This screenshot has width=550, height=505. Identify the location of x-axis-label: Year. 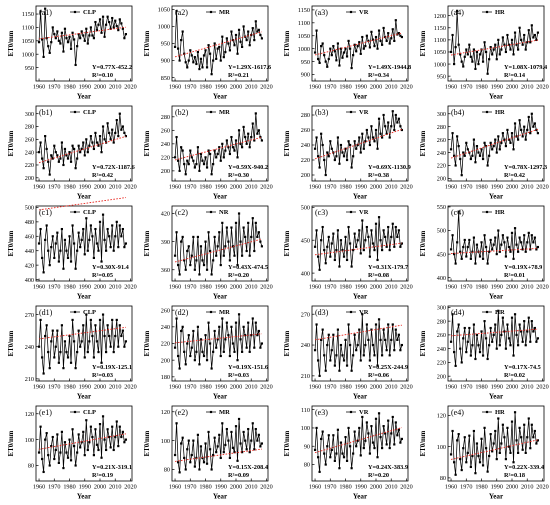
(496, 97).